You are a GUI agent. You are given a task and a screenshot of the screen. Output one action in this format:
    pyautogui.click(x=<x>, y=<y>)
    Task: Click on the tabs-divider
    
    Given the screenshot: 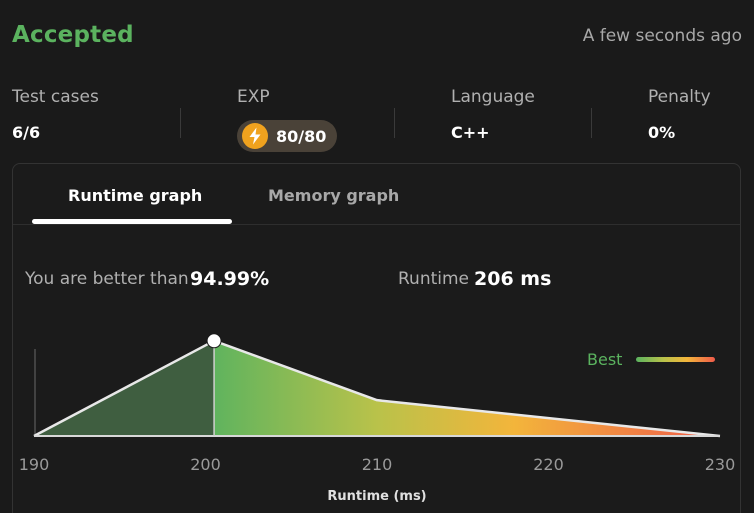 What is the action you would take?
    pyautogui.click(x=376, y=224)
    